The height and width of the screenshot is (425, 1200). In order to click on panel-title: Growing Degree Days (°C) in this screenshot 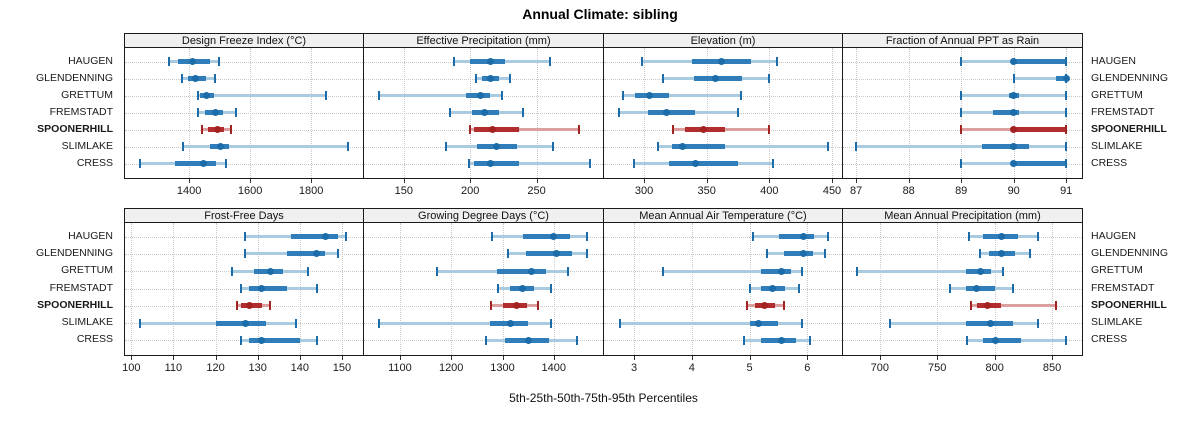, I will do `click(483, 215)`.